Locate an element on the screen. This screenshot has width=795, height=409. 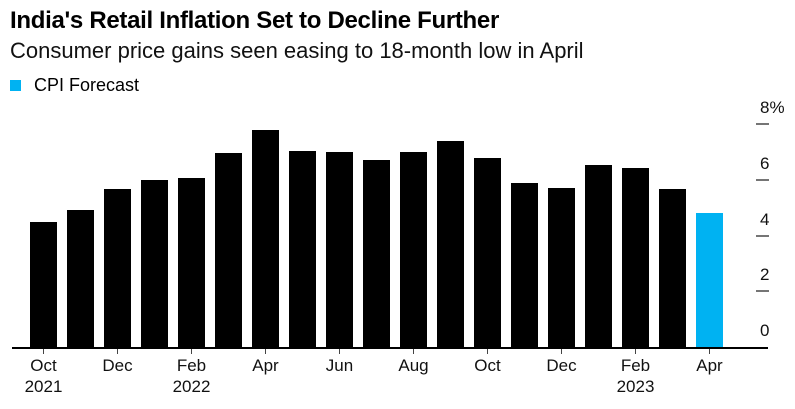
x-tick-oct2021 is located at coordinates (43, 351).